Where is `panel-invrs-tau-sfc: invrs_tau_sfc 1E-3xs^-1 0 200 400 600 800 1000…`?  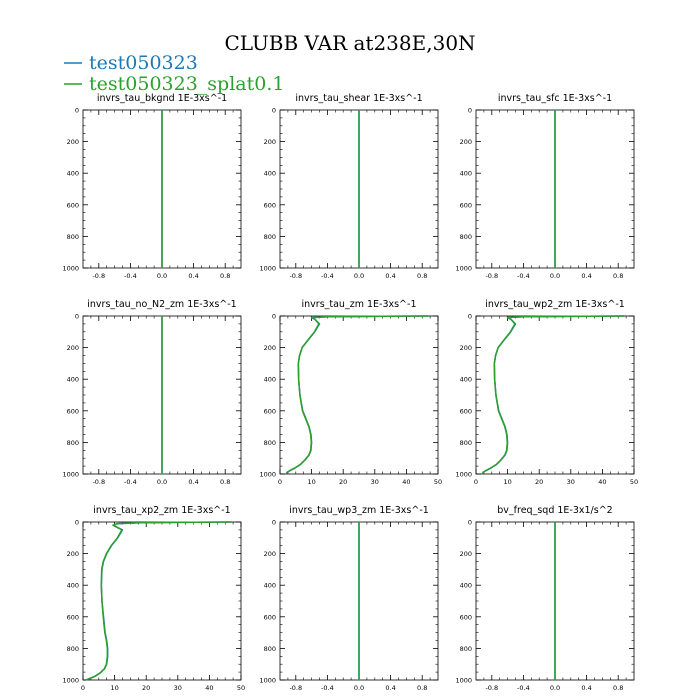
panel-invrs-tau-sfc: invrs_tau_sfc 1E-3xs^-1 0 200 400 600 800 1000… is located at coordinates (545, 186).